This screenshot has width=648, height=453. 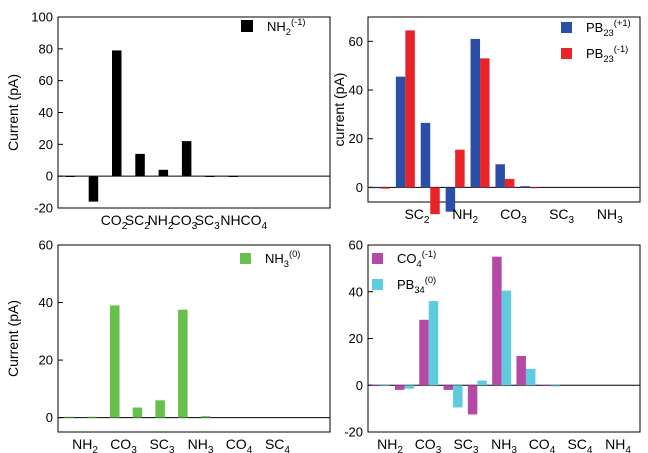 What do you see at coordinates (465, 444) in the screenshot?
I see `x-category-label: SC3` at bounding box center [465, 444].